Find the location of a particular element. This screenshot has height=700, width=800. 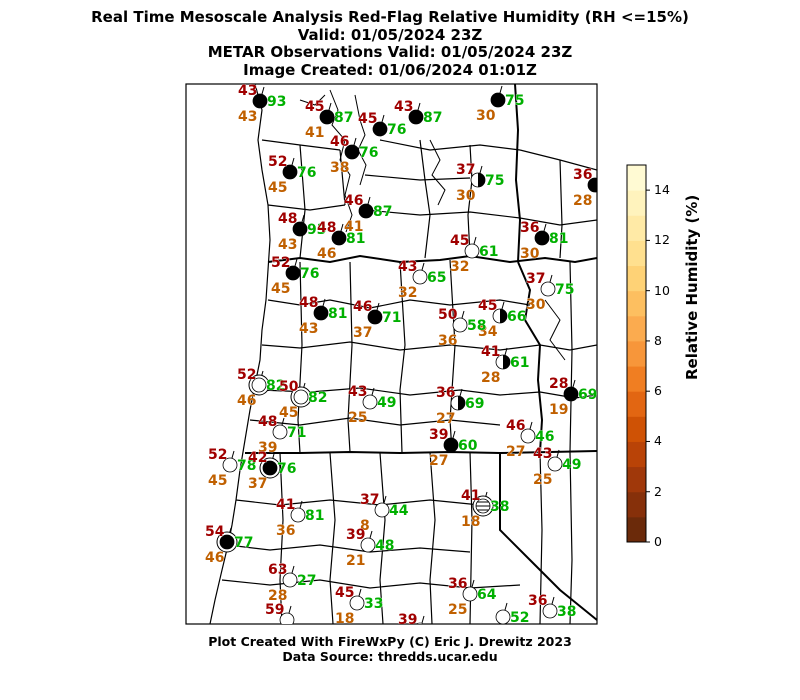

temperature-label: 50 is located at coordinates (289, 387).